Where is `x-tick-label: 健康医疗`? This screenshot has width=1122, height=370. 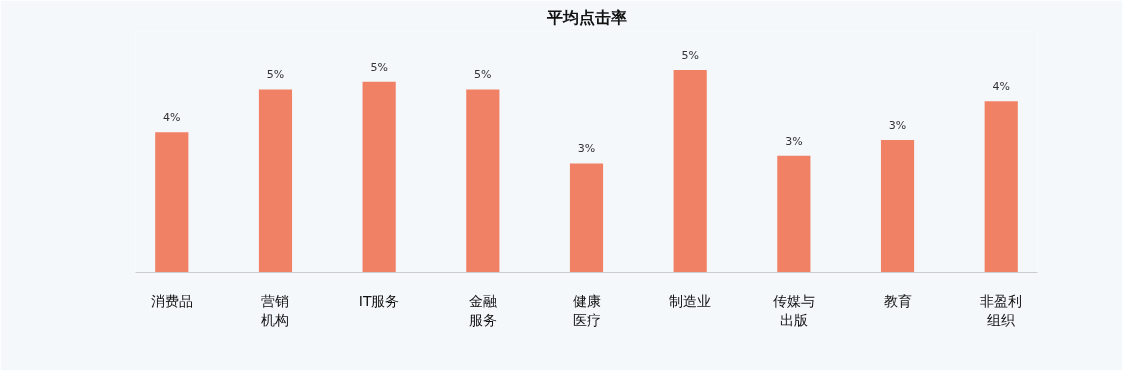 x-tick-label: 健康医疗 is located at coordinates (586, 310).